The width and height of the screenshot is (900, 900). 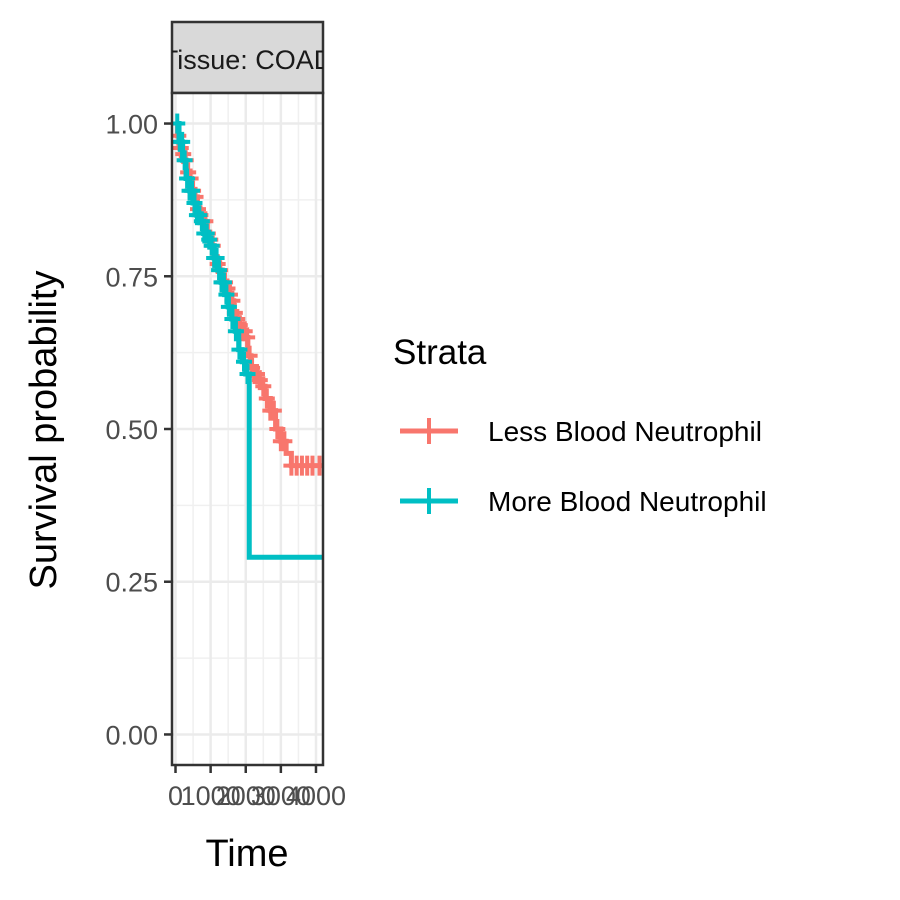 What do you see at coordinates (131, 430) in the screenshot?
I see `y-tick-label: 0.50` at bounding box center [131, 430].